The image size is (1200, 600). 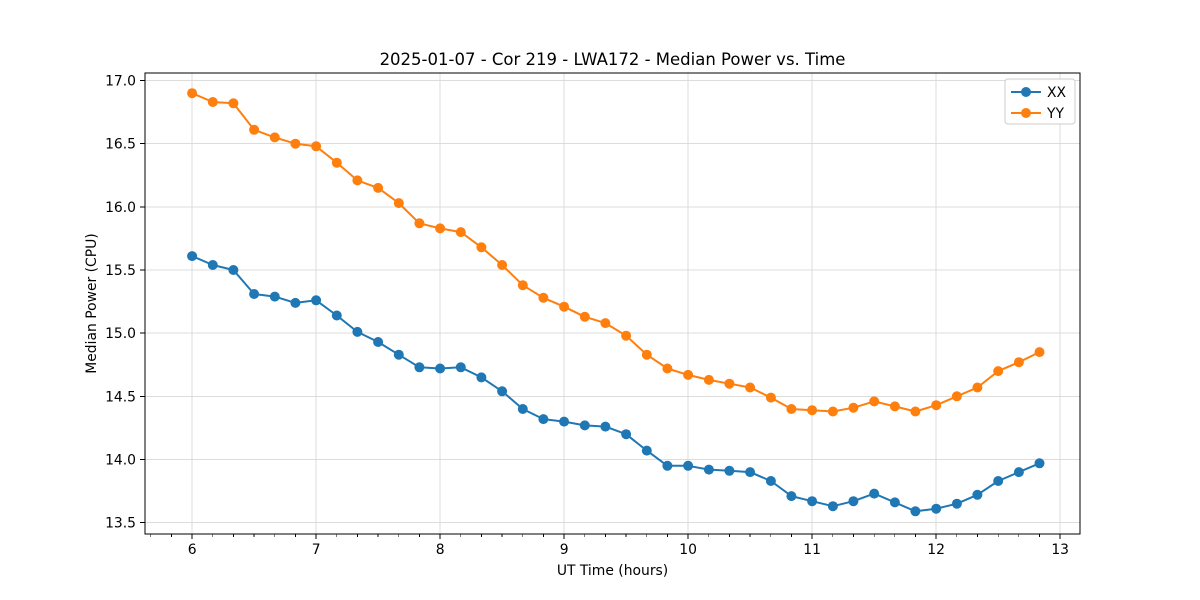 I want to click on y-tick-label: 16.5, so click(x=120, y=145).